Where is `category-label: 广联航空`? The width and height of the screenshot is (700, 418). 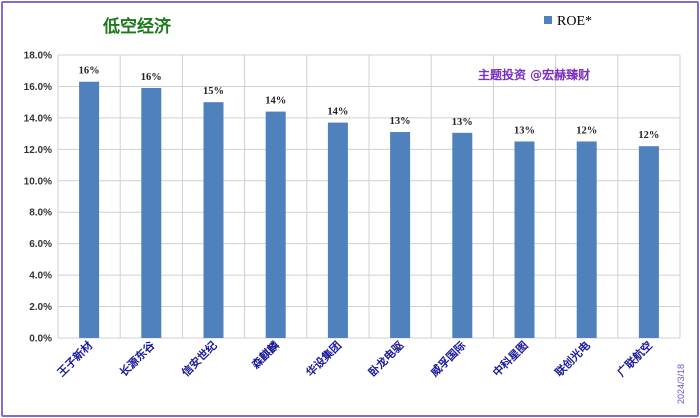
category-label: 广联航空 is located at coordinates (634, 358).